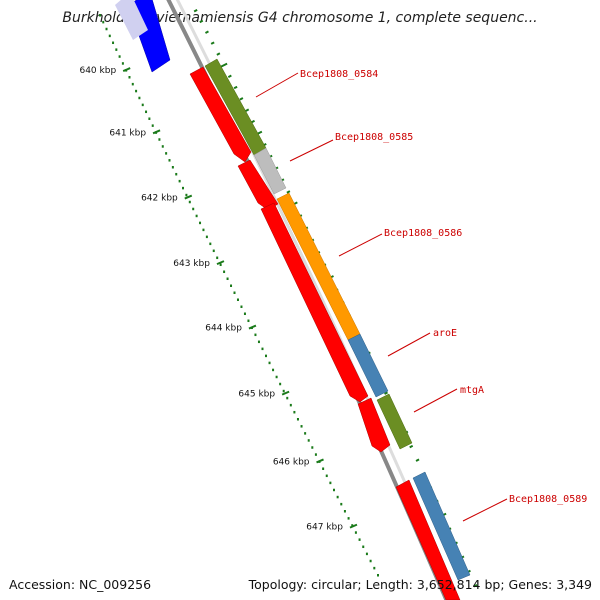  I want to click on ruler-label: 647 kbp, so click(324, 528).